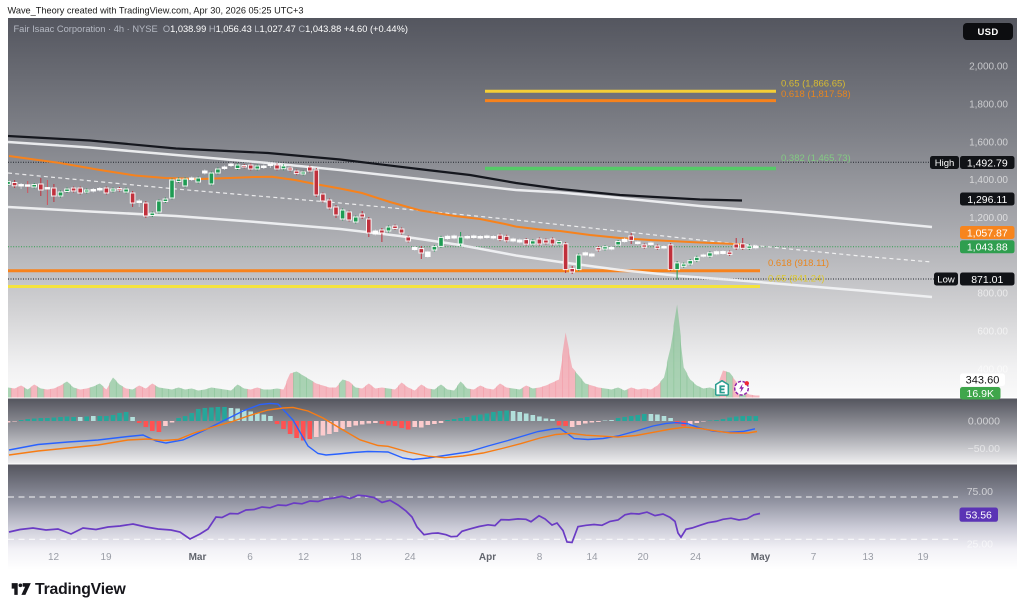  I want to click on svg-text: 1,296.11, so click(987, 200).